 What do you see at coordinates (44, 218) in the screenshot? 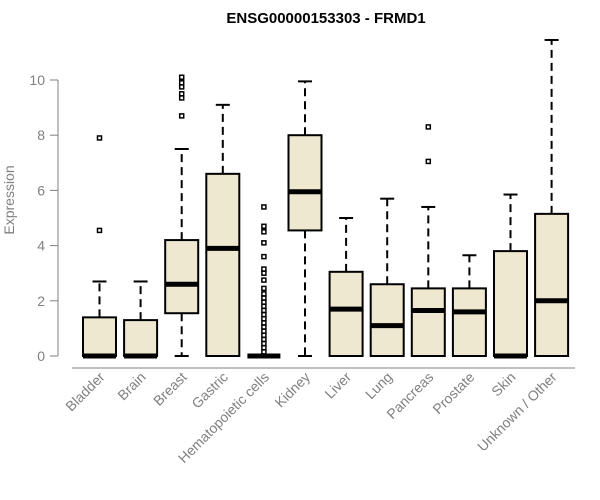
I see `y-axis: 0 2 4 6 8 10` at bounding box center [44, 218].